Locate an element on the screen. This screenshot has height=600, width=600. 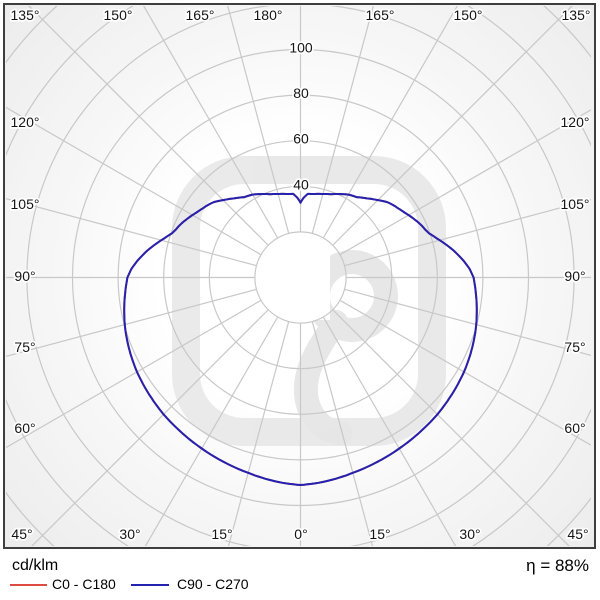
legend: cd/klm η = 88% C0 - C180 C90 - C270 is located at coordinates (300, 575).